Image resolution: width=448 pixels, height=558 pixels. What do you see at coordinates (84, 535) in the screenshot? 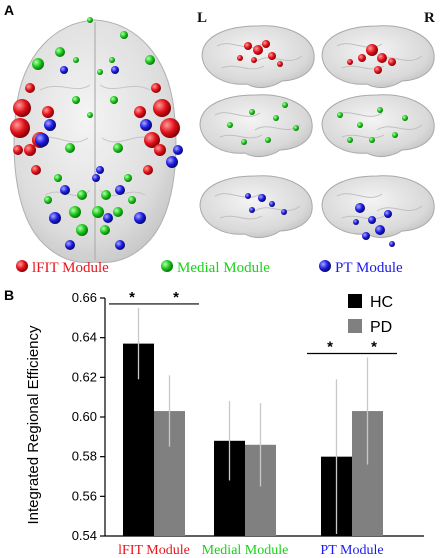
I see `y-tick-label: 0.54` at bounding box center [84, 535].